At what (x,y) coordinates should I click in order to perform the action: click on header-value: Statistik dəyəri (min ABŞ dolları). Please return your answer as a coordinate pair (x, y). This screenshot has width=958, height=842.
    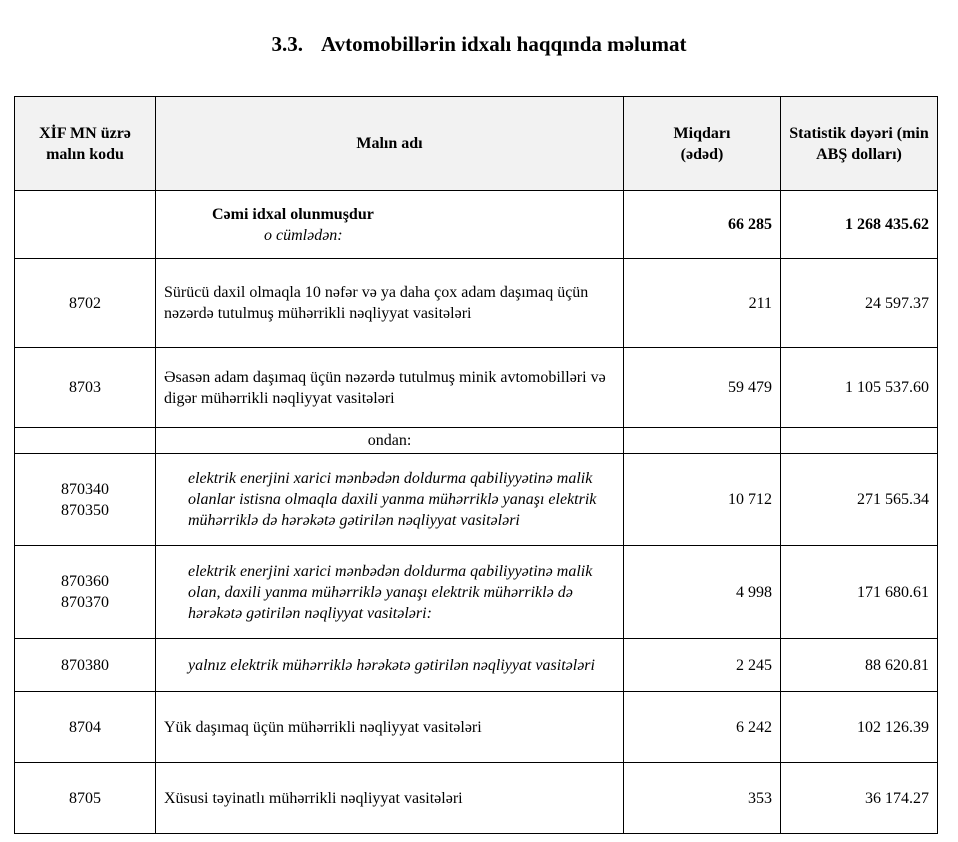
    Looking at the image, I should click on (859, 143).